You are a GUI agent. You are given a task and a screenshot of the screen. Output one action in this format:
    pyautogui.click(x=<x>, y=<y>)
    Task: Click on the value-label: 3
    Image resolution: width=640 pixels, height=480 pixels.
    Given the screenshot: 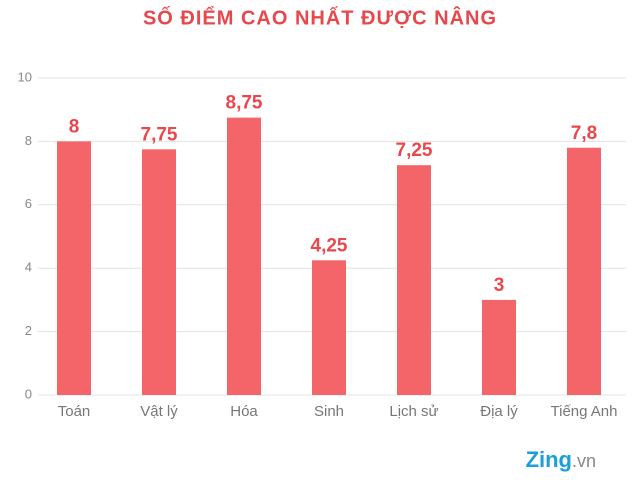 What is the action you would take?
    pyautogui.click(x=499, y=285)
    